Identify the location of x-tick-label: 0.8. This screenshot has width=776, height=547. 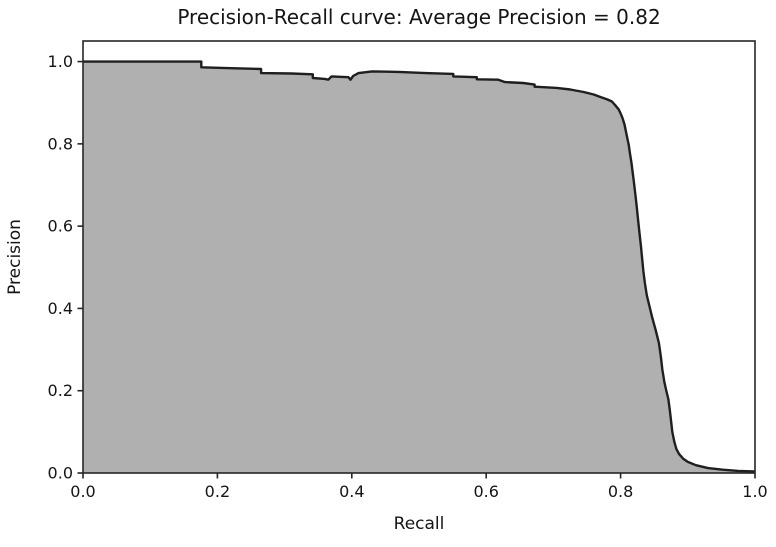
(620, 491).